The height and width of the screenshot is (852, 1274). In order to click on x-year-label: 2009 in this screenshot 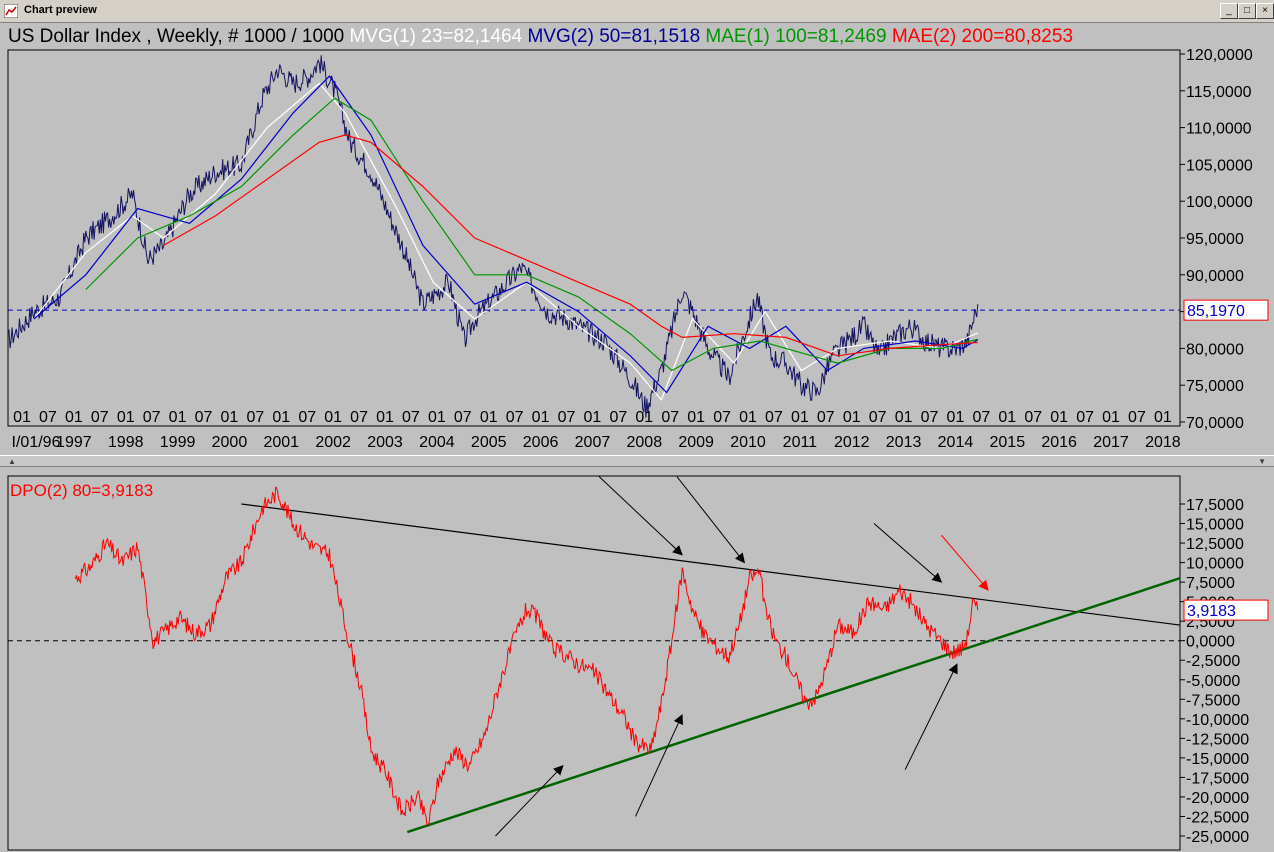, I will do `click(696, 442)`.